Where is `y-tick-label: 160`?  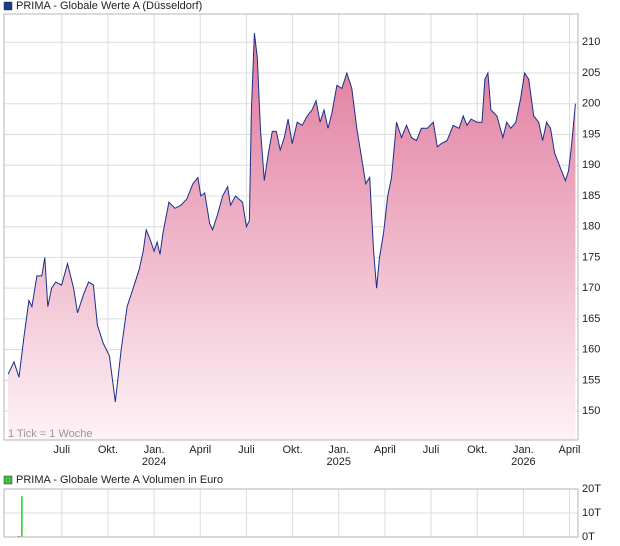
y-tick-label: 160 is located at coordinates (591, 350).